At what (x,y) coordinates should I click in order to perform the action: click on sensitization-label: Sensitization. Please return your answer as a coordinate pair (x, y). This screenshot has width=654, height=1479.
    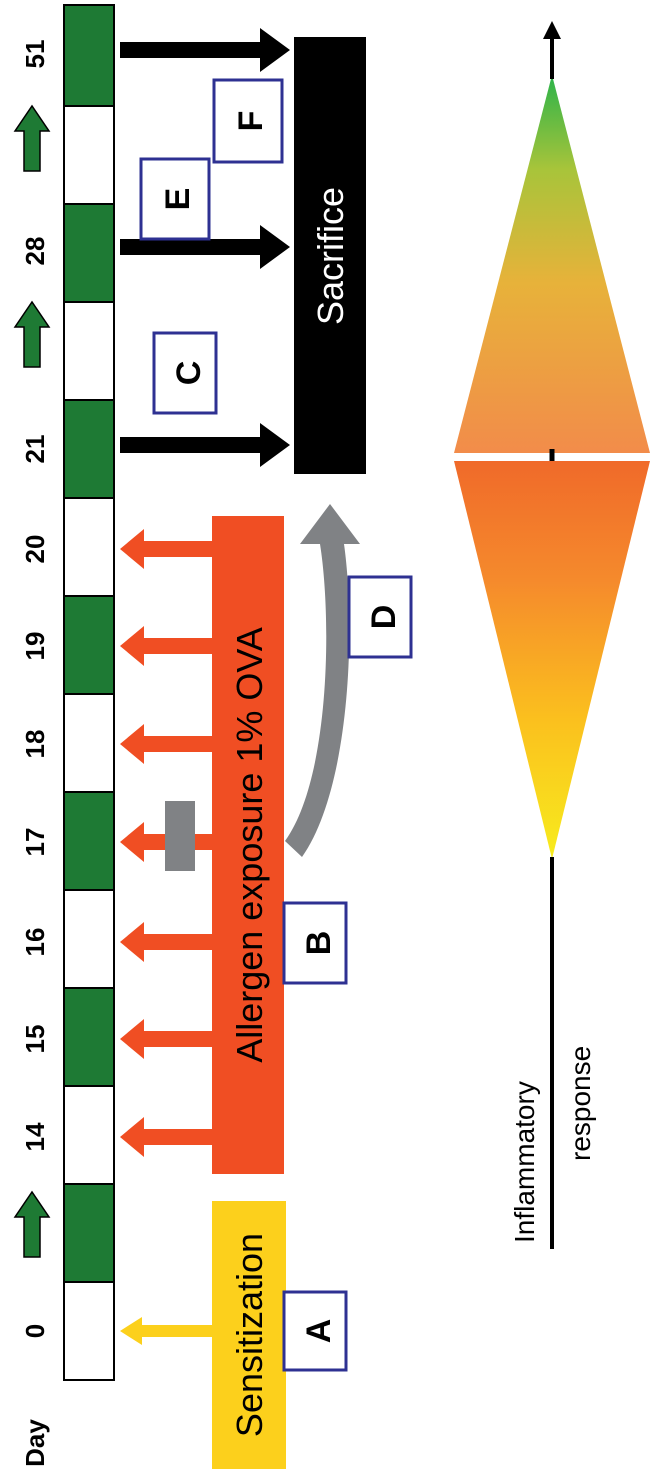
    Looking at the image, I should click on (249, 1335).